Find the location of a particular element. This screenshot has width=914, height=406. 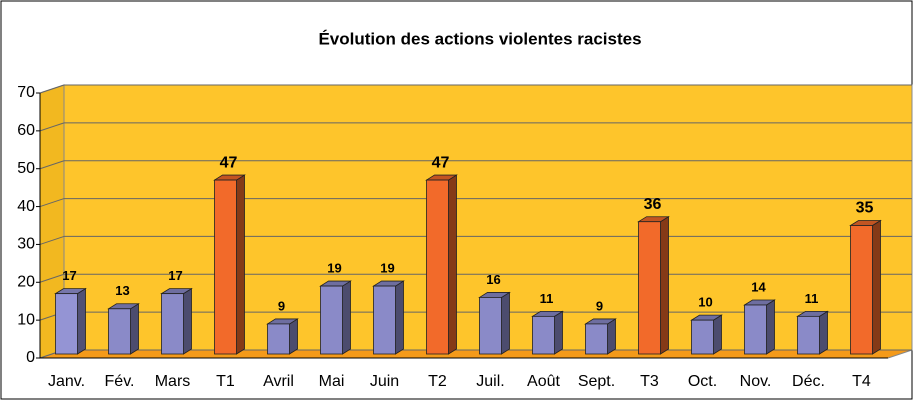

y-tick-label: 20 is located at coordinates (26, 282).